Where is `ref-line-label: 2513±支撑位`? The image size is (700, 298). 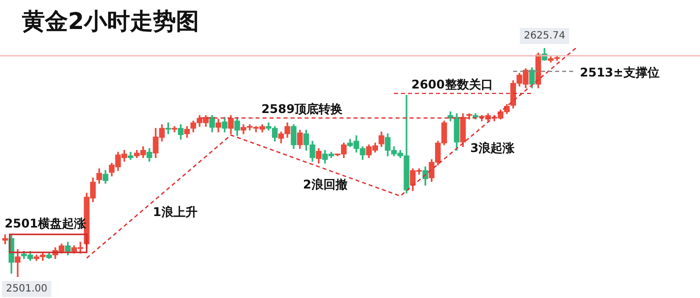
ref-line-label: 2513±支撑位 is located at coordinates (620, 73).